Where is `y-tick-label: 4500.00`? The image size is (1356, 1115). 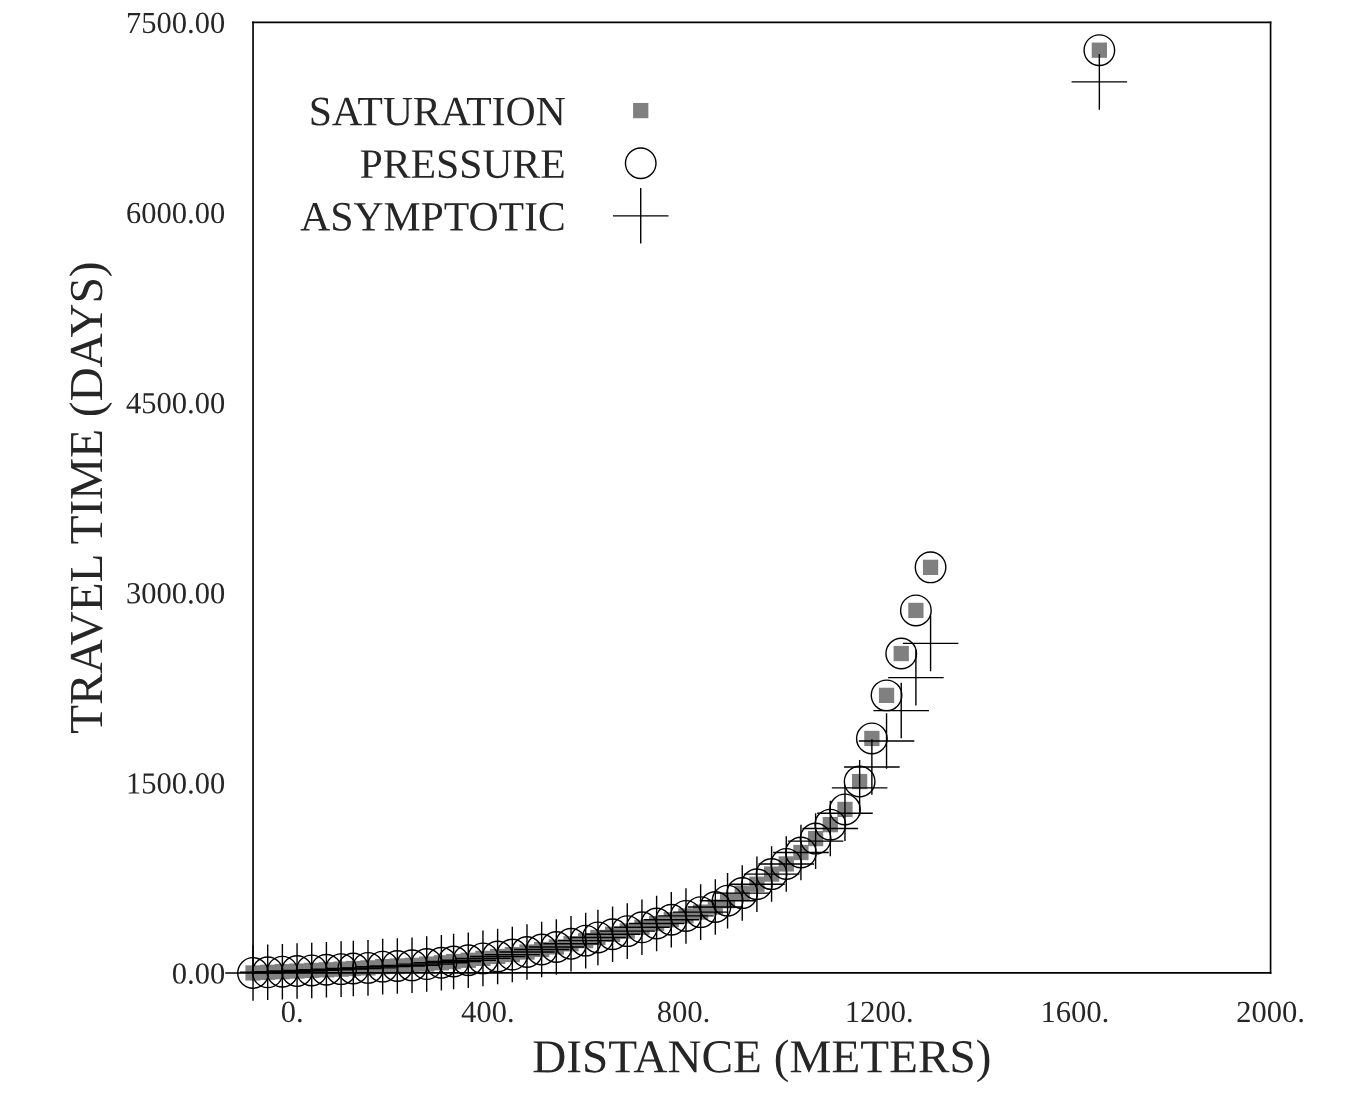 y-tick-label: 4500.00 is located at coordinates (175, 403).